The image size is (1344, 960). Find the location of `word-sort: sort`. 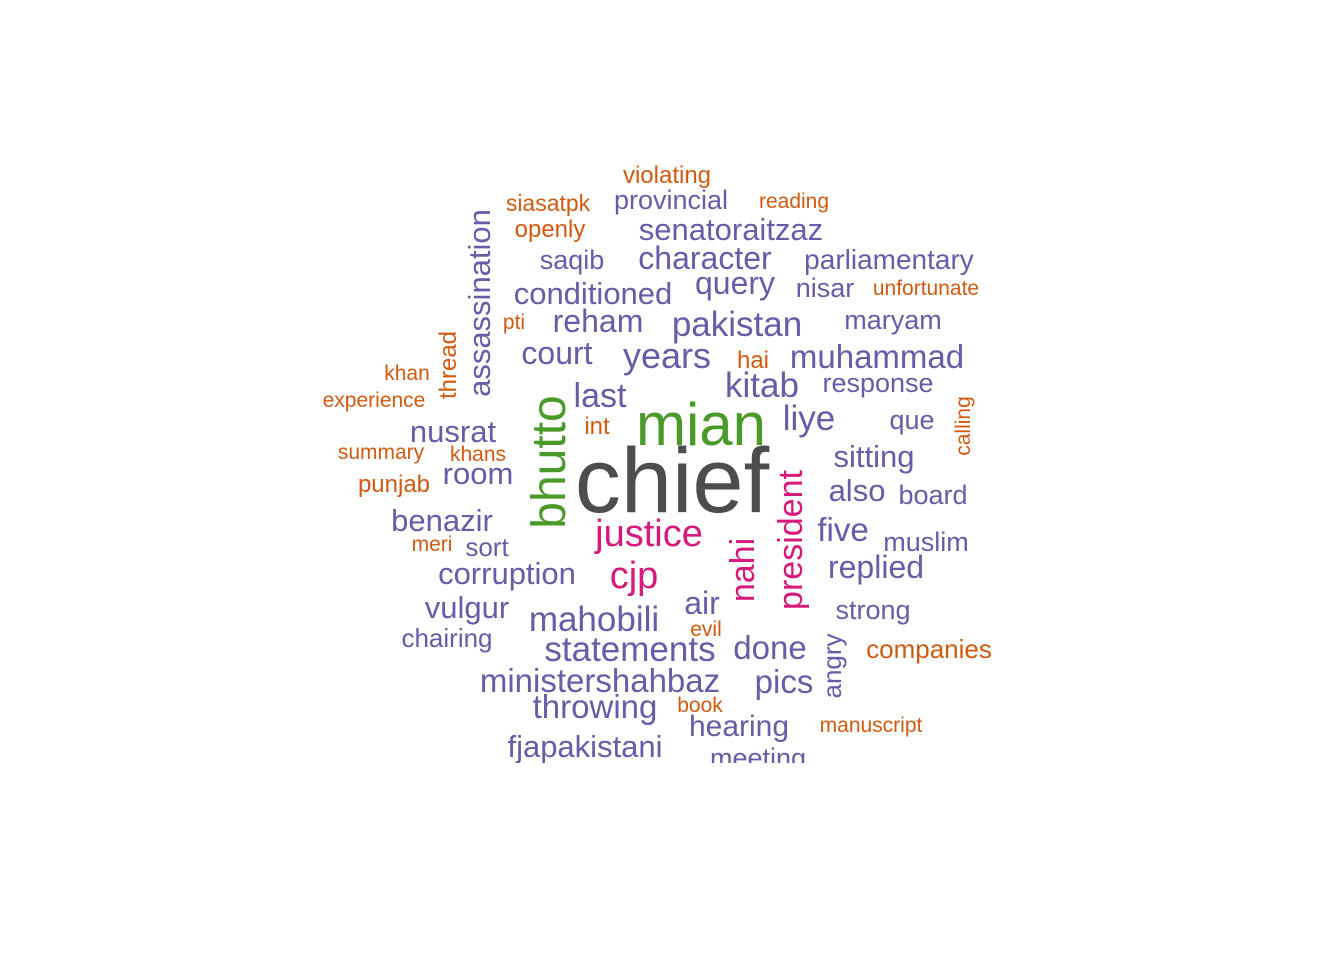

word-sort: sort is located at coordinates (487, 547).